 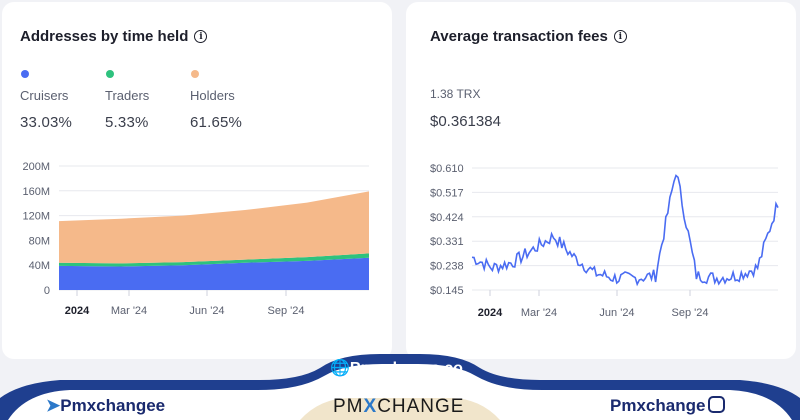 What do you see at coordinates (348, 406) in the screenshot?
I see `logo-text-left: PM` at bounding box center [348, 406].